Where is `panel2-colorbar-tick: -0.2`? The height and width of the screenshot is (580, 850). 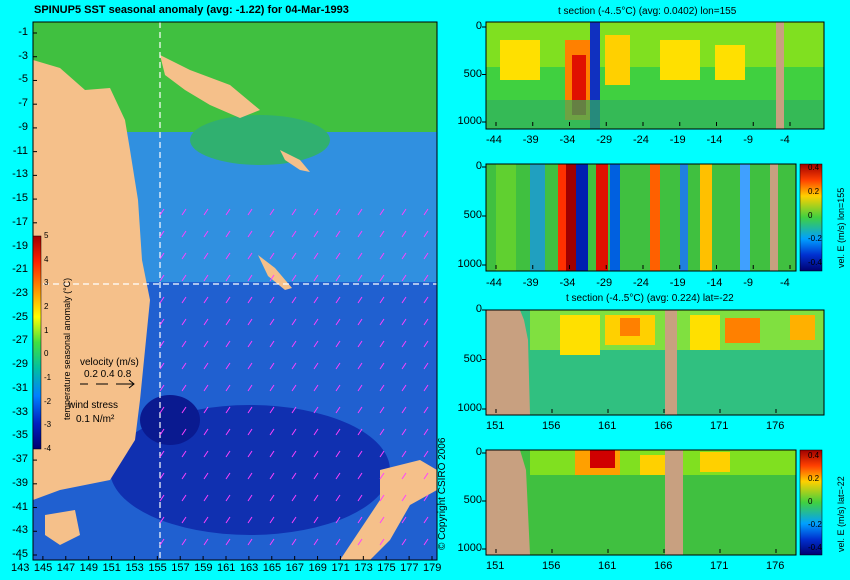
panel2-colorbar-tick: -0.2 is located at coordinates (815, 239).